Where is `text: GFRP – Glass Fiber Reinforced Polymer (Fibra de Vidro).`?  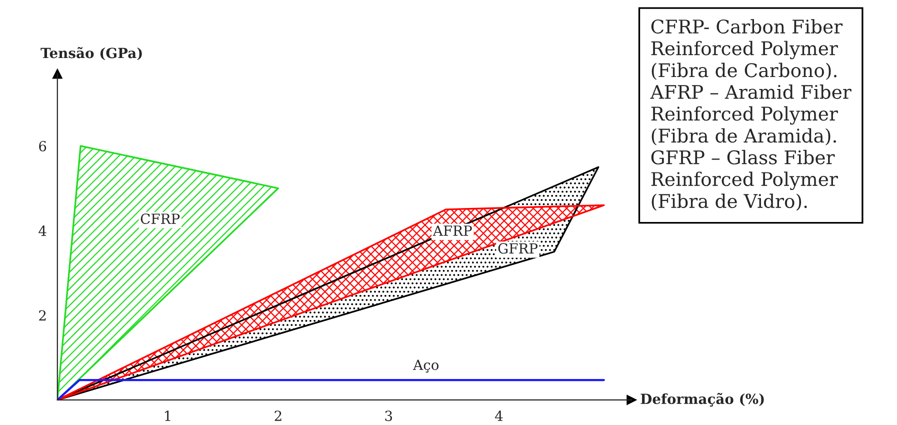 text: GFRP – Glass Fiber Reinforced Polymer (Fibra de Vidro). is located at coordinates (744, 180).